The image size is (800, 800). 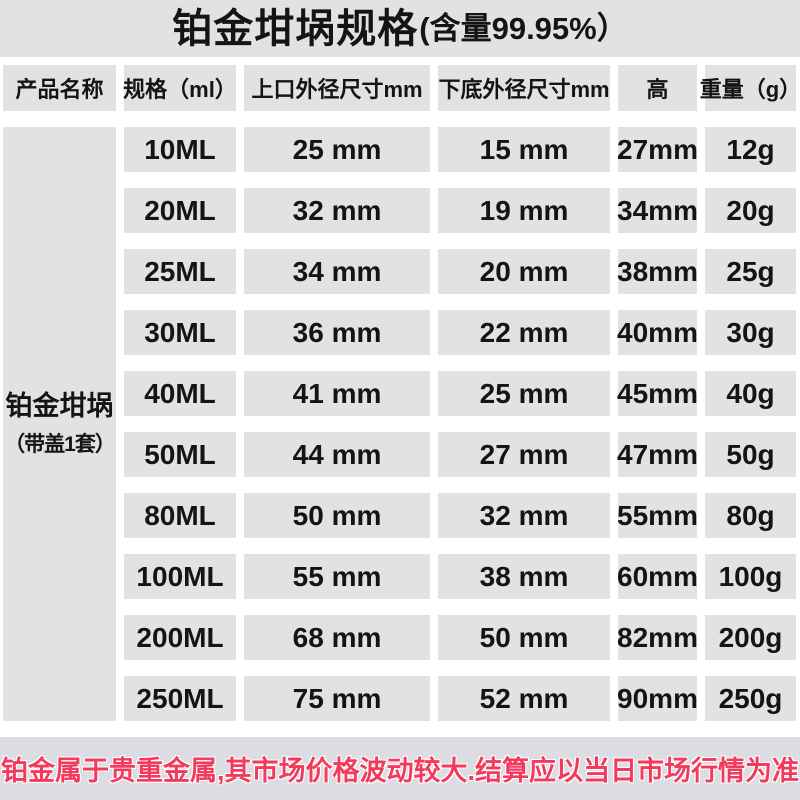 I want to click on column-header: 产品名称, so click(x=59, y=88).